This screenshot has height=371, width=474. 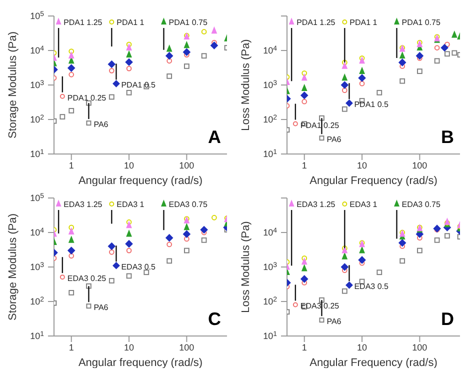 I want to click on annotation: A, so click(x=214, y=137).